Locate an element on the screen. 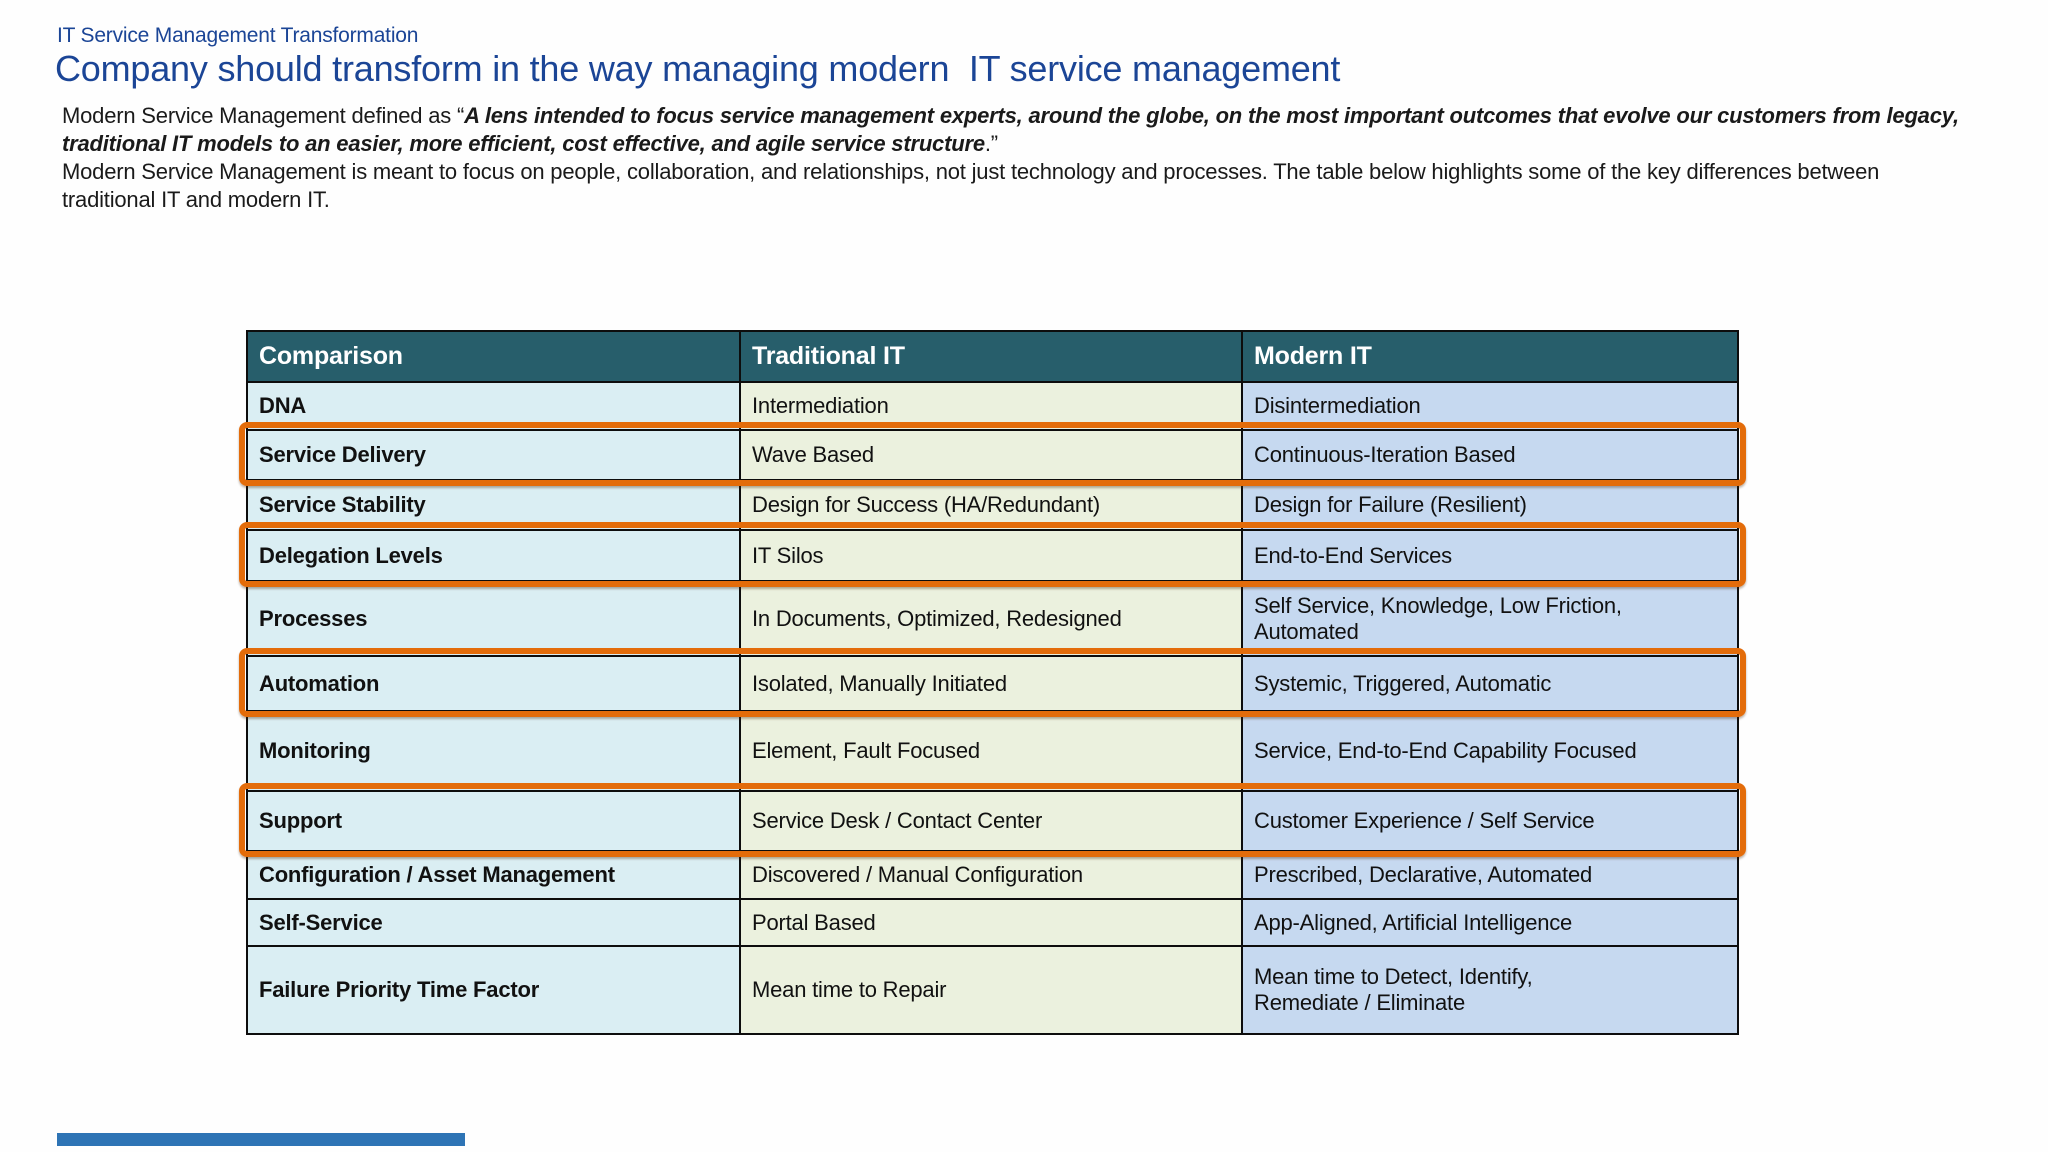 Image resolution: width=2048 pixels, height=1152 pixels. cell-comparison: Automation is located at coordinates (493, 683).